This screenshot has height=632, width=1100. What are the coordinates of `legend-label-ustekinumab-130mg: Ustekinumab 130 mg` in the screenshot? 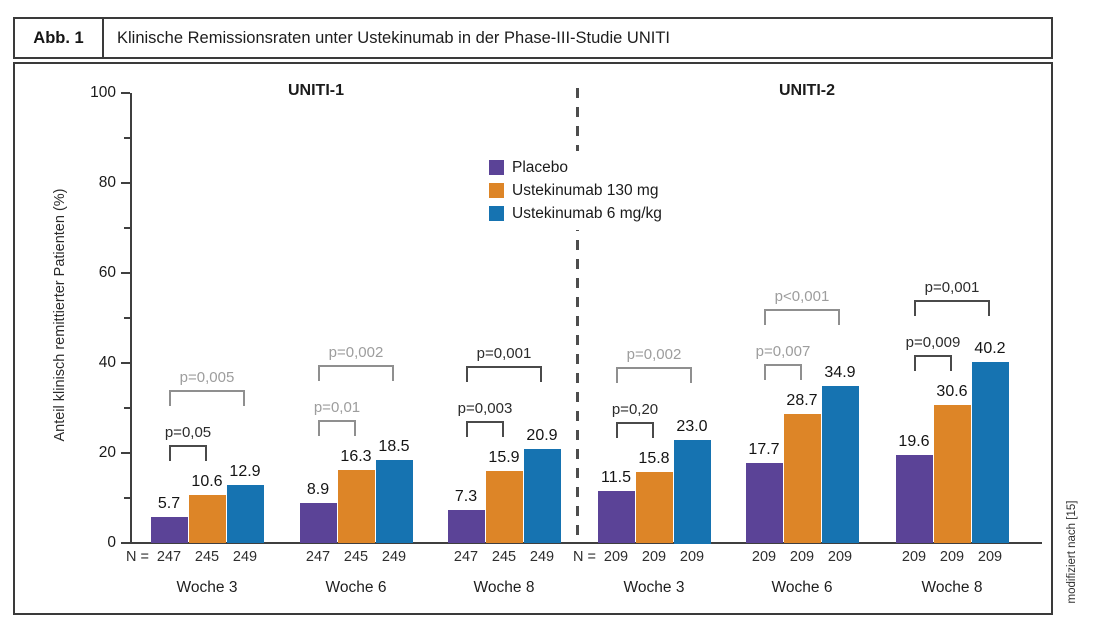 It's located at (585, 190).